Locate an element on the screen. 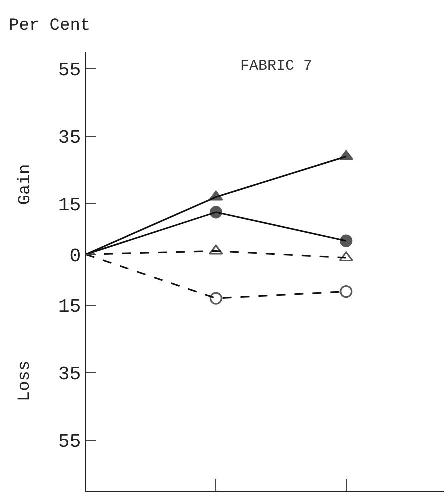 Image resolution: width=446 pixels, height=497 pixels. y-axis-title: Per Cent is located at coordinates (50, 26).